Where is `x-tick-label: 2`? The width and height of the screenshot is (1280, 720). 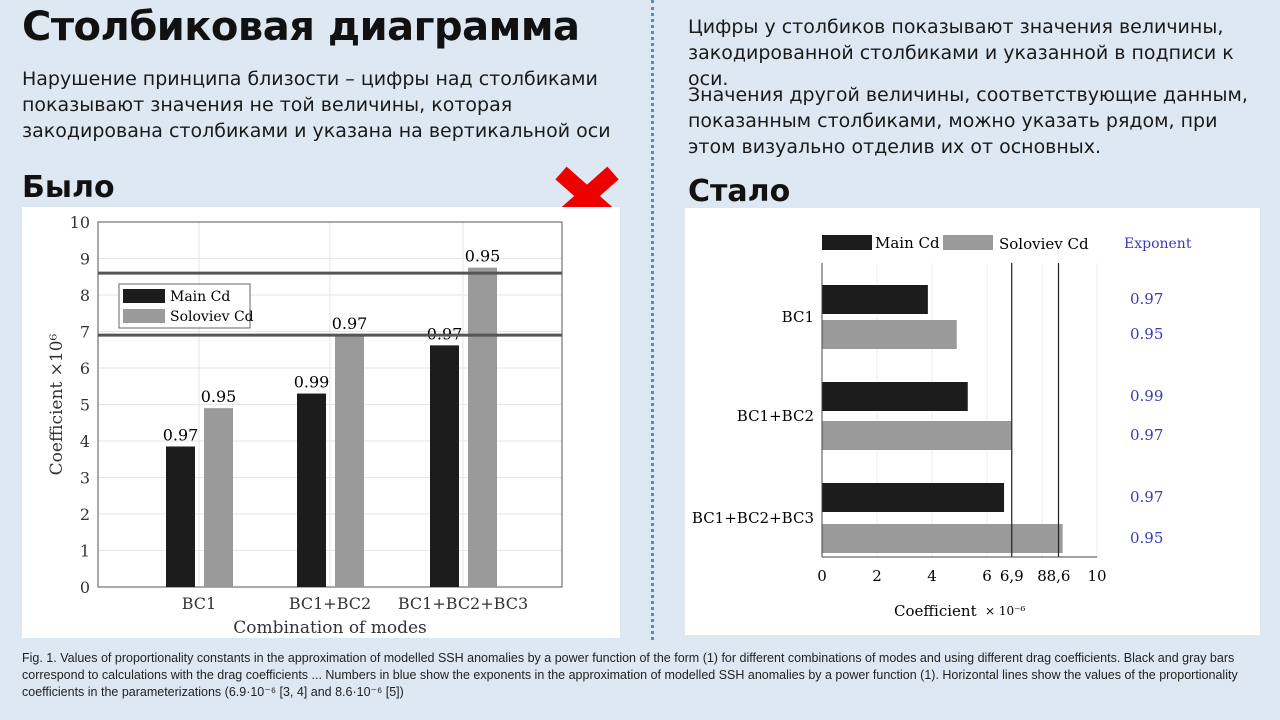
x-tick-label: 2 is located at coordinates (877, 576).